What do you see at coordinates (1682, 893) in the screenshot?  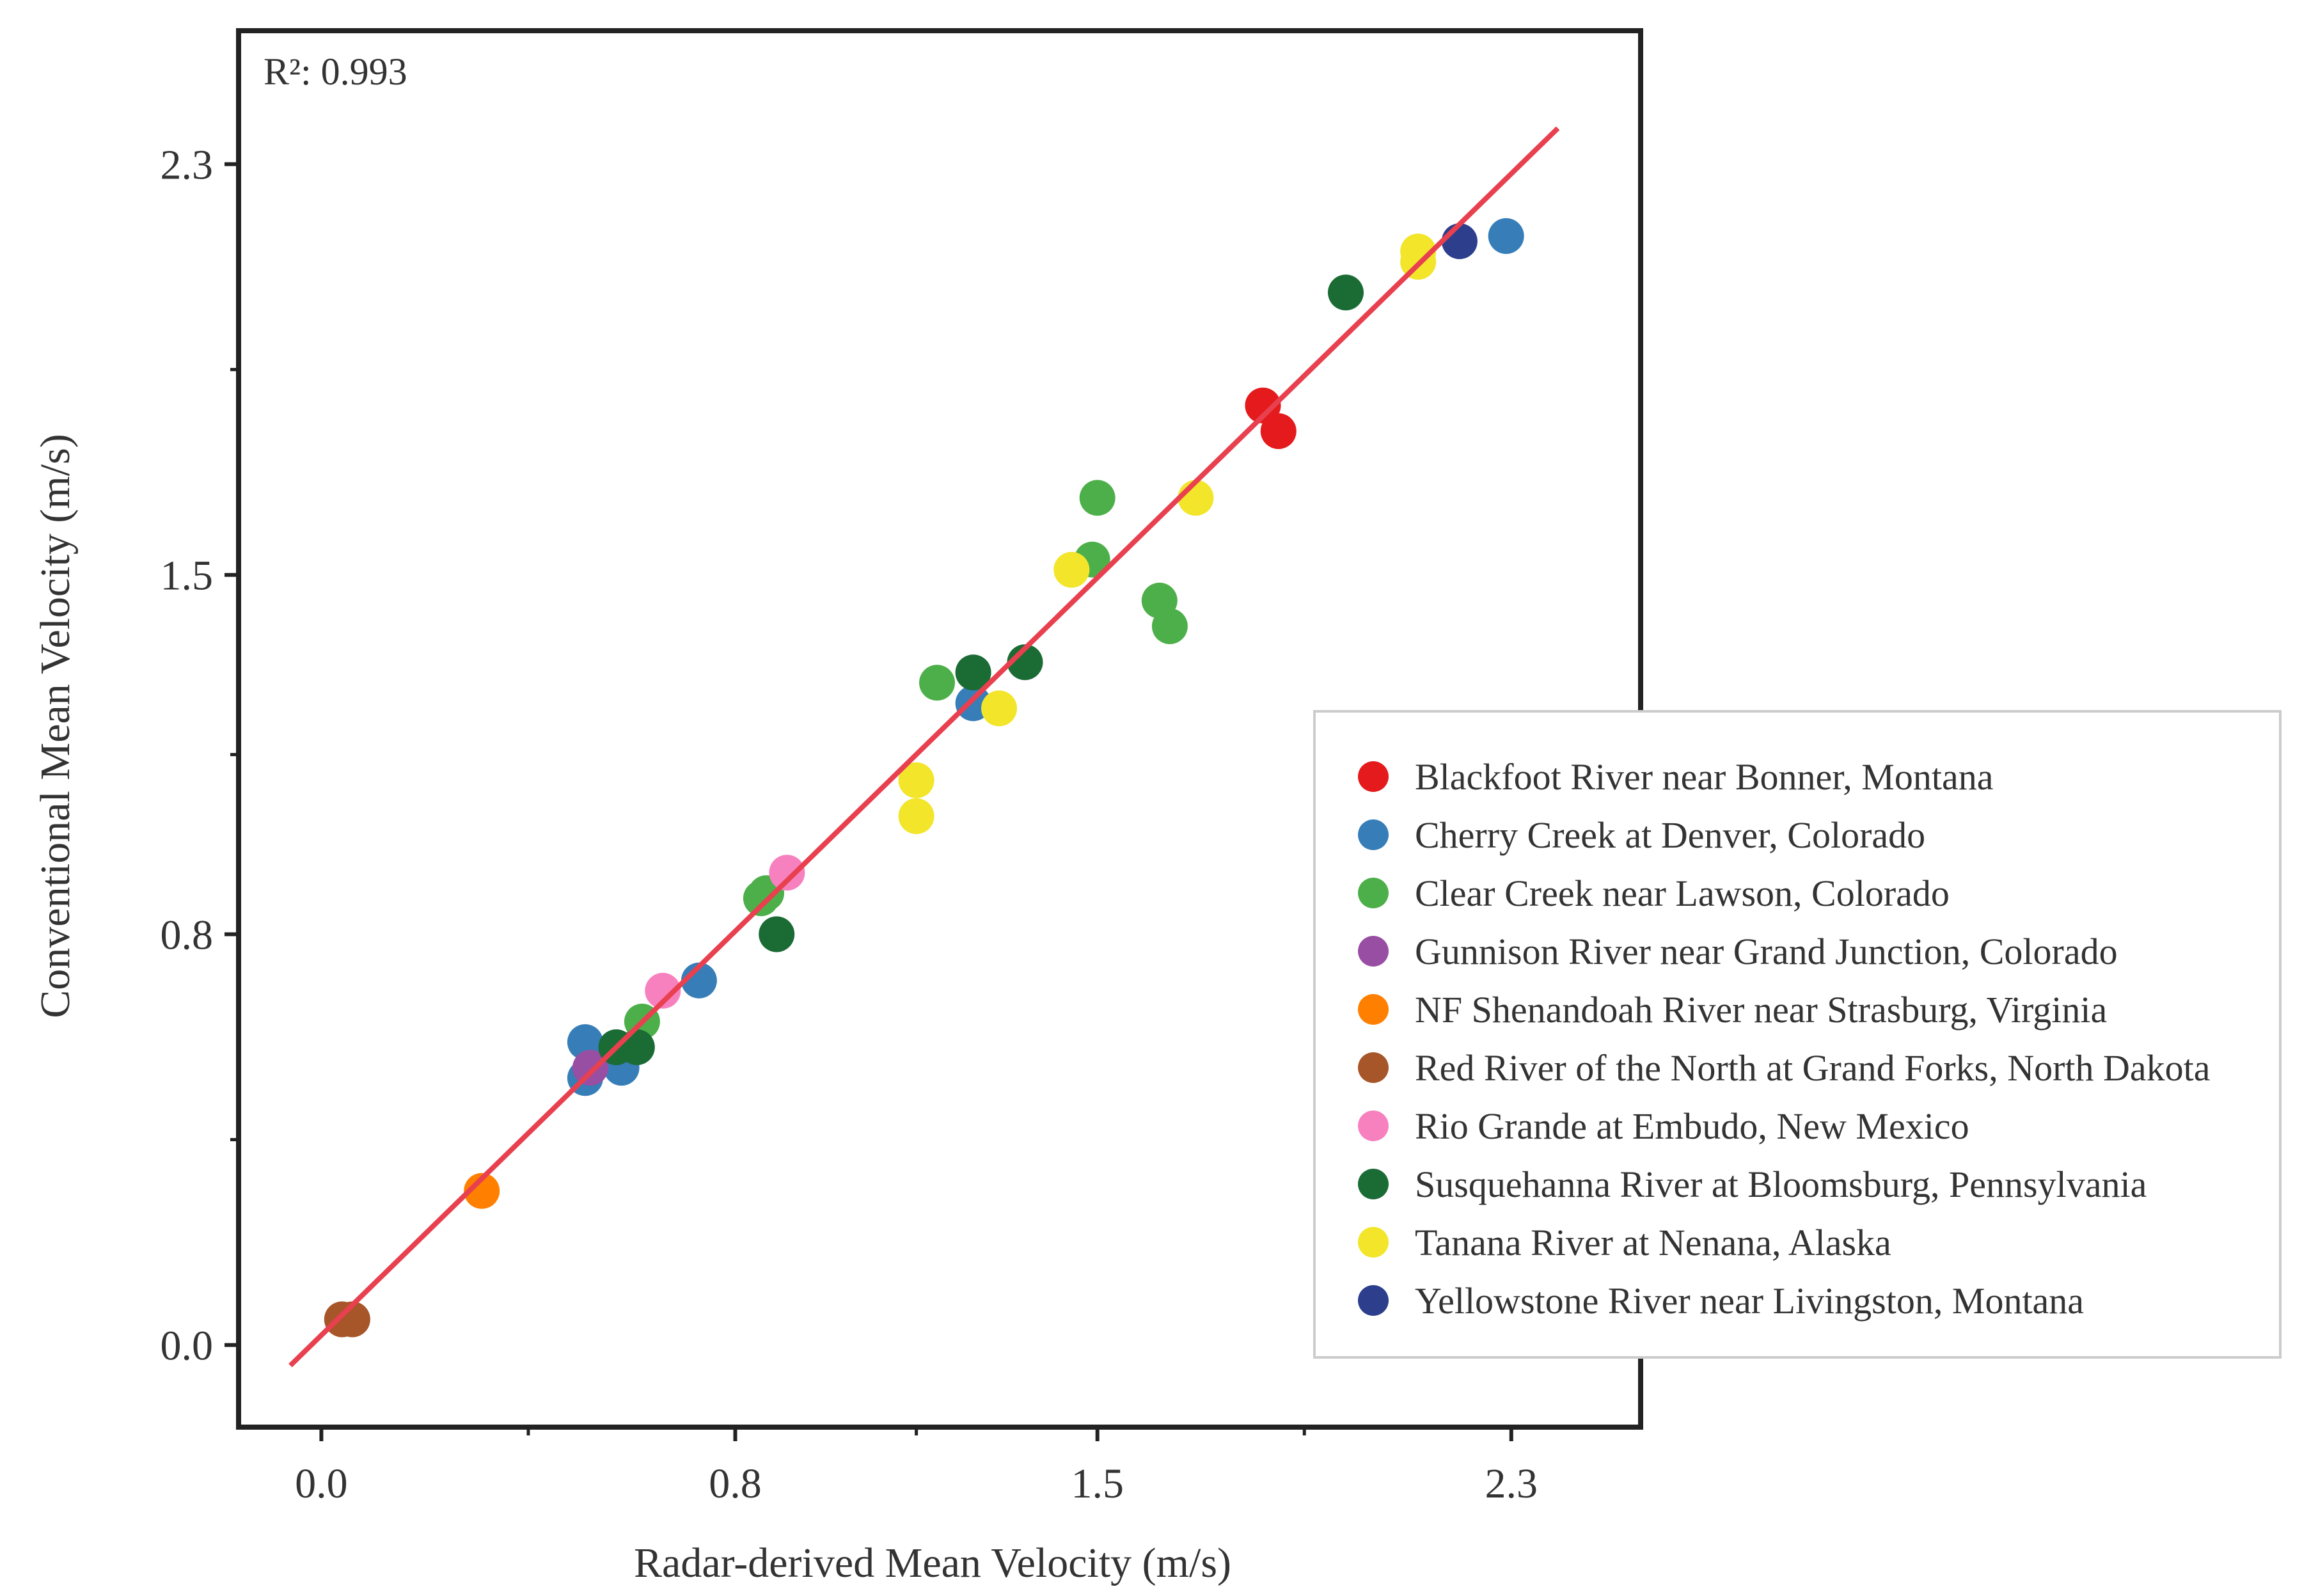 I see `legend-label: Clear Creek near Lawson, Colorado` at bounding box center [1682, 893].